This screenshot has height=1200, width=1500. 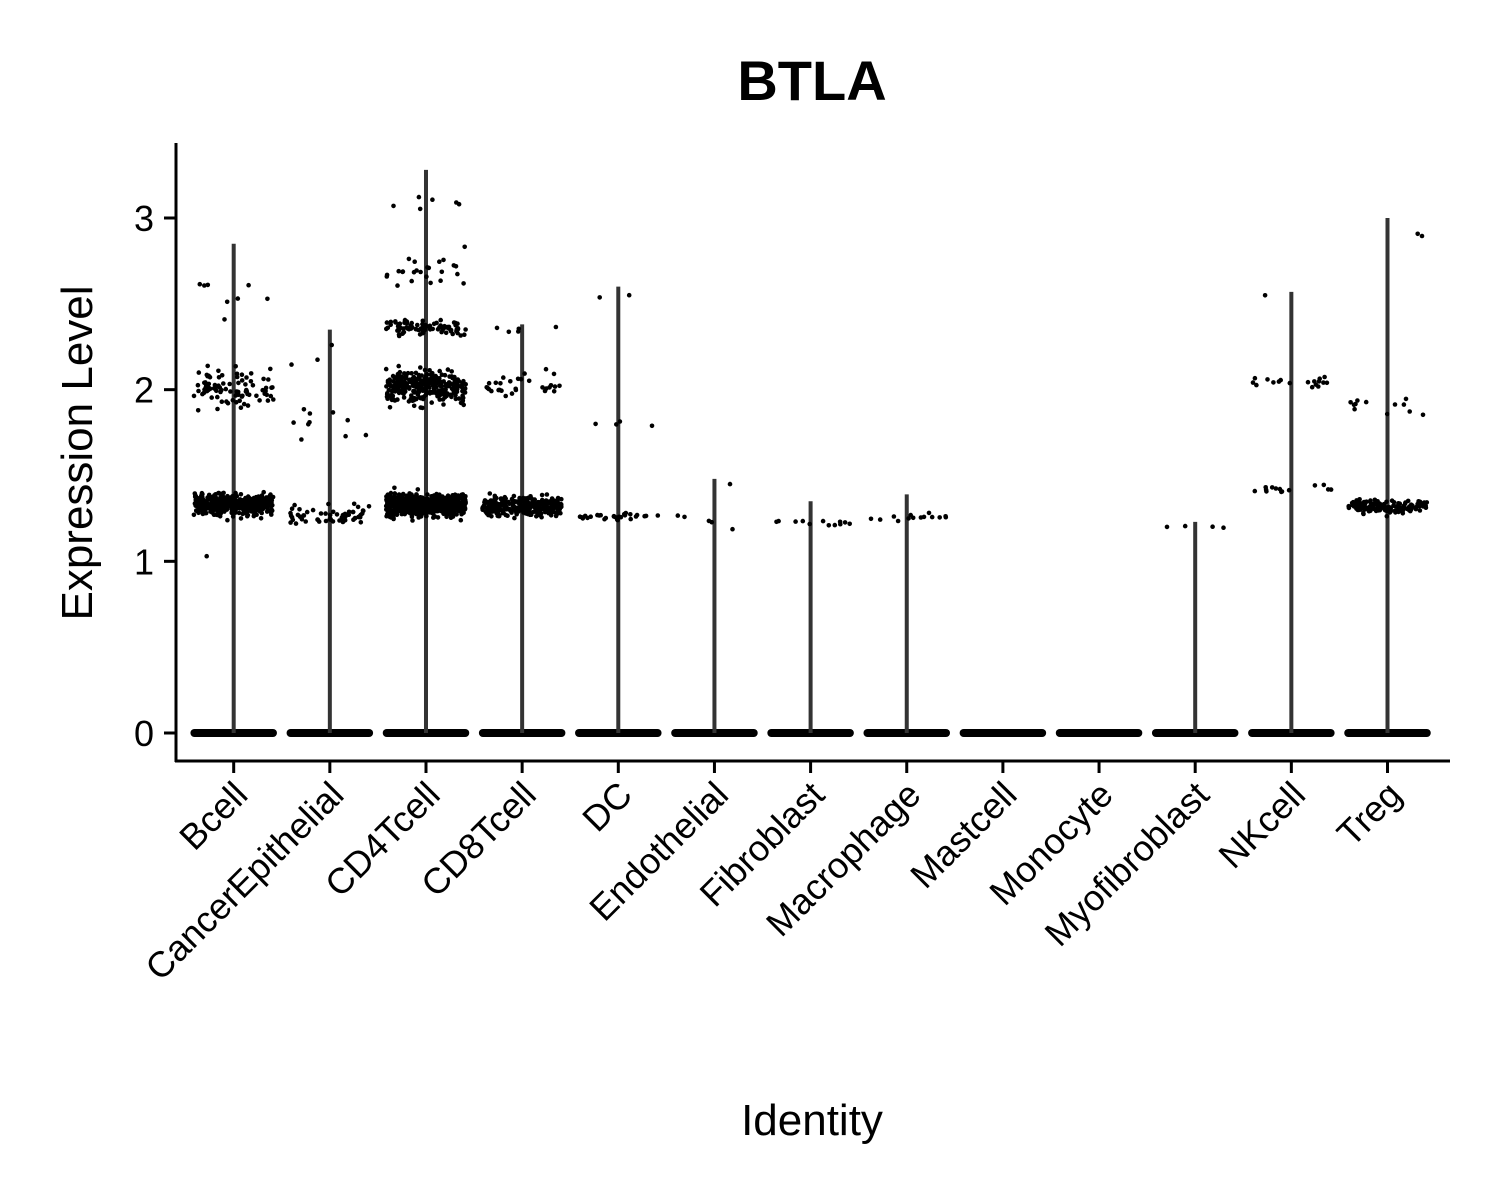 What do you see at coordinates (1261, 825) in the screenshot?
I see `x-tick-label: NKcell` at bounding box center [1261, 825].